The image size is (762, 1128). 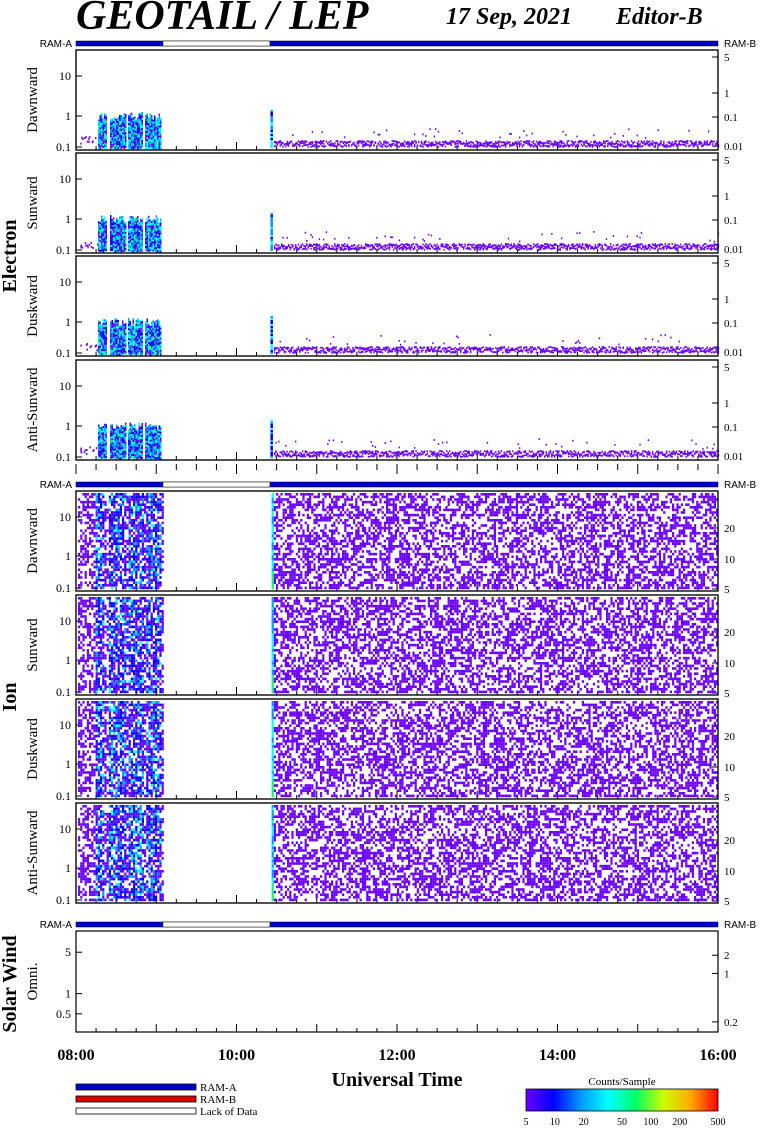 I want to click on chart-editor: Editor-B, so click(x=659, y=17).